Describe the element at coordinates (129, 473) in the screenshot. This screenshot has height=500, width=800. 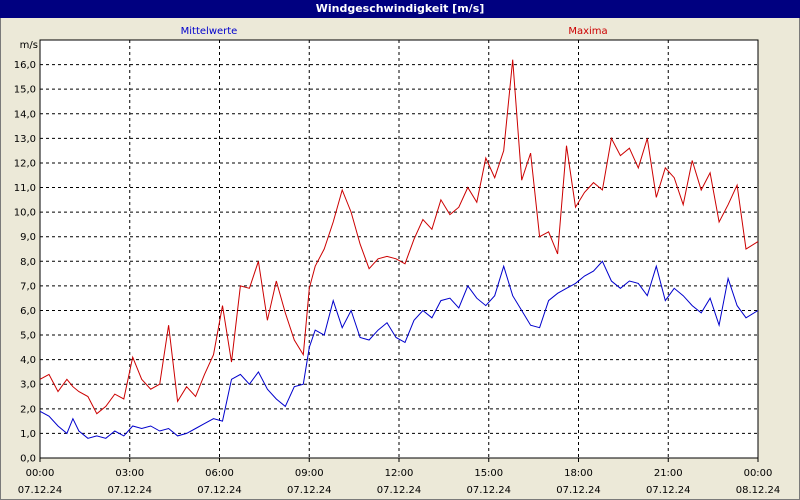
I see `x-tick-time: 03:00` at that location.